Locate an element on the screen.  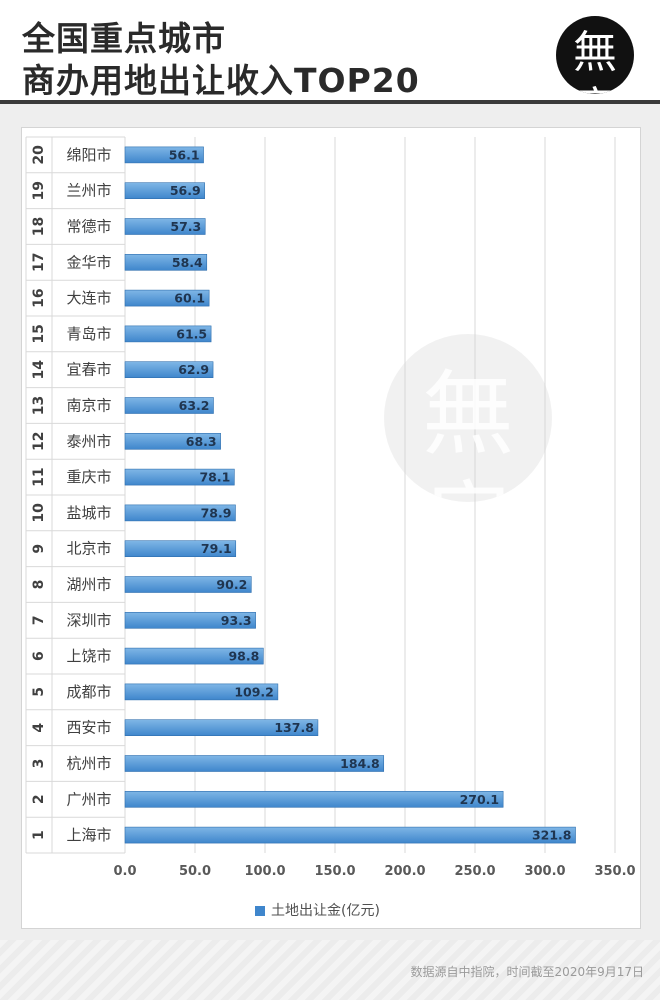
header: 全国重点城市 商办用地出让收入TOP20 無房 is located at coordinates (330, 50).